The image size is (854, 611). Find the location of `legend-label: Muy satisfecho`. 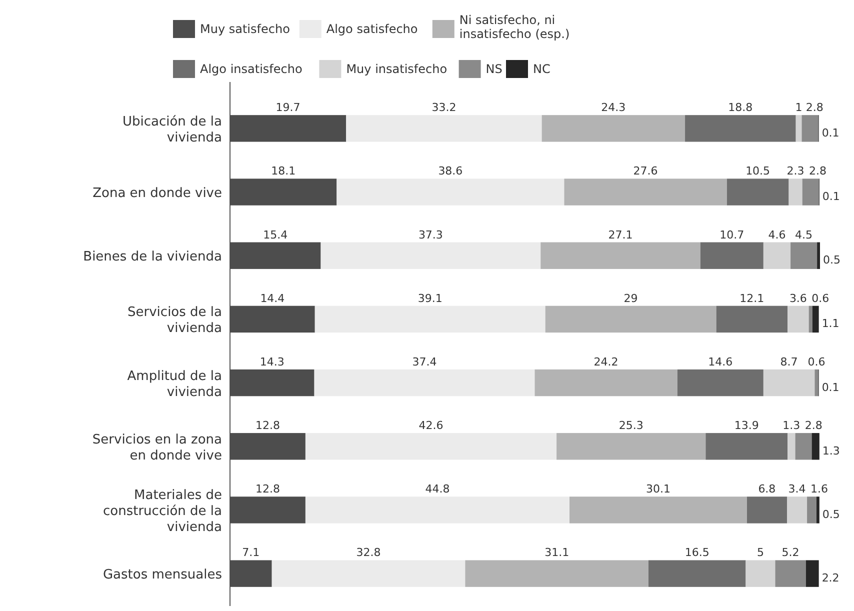

legend-label: Muy satisfecho is located at coordinates (245, 29).